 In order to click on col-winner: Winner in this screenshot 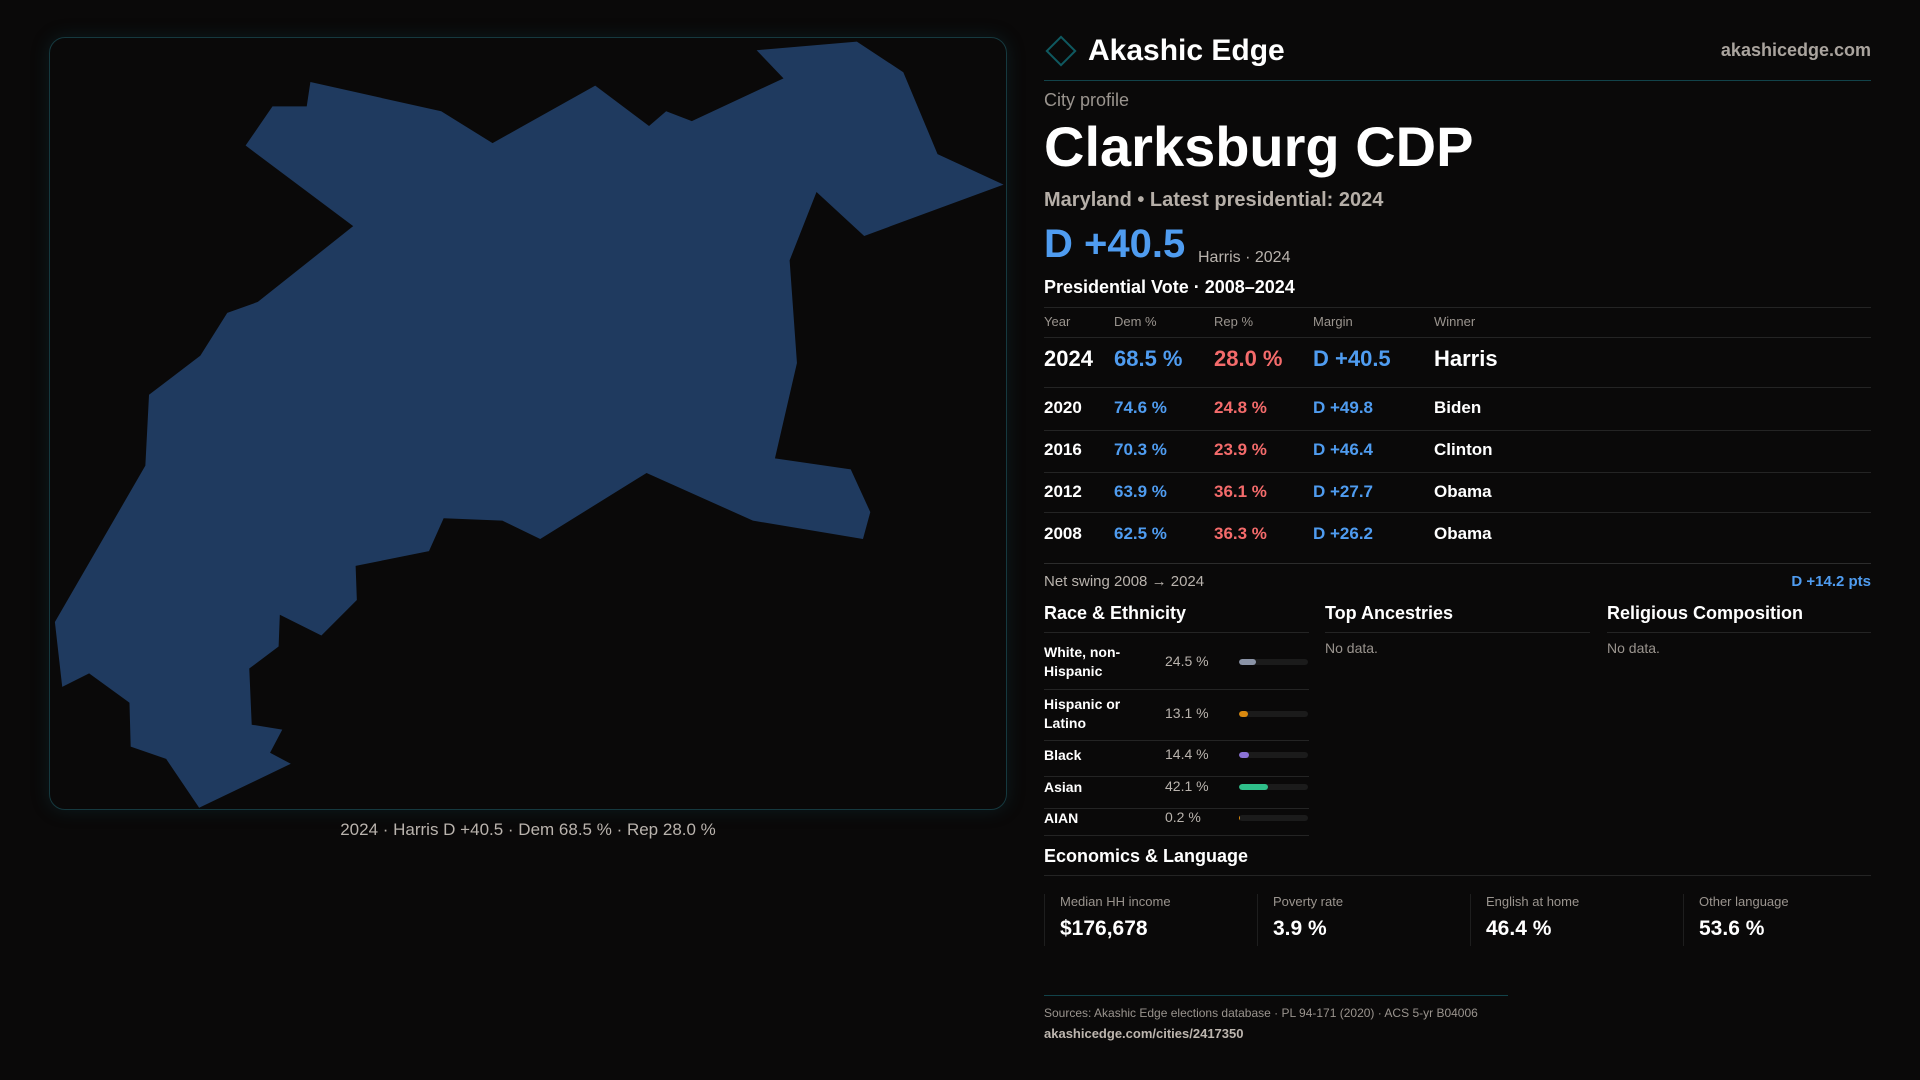, I will do `click(1455, 321)`.